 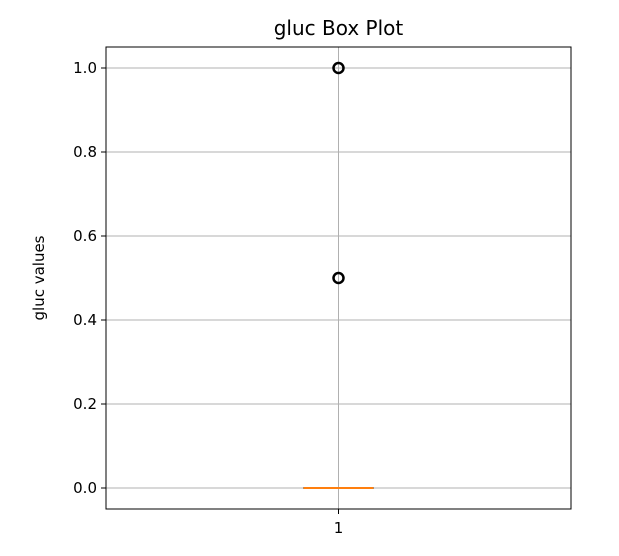 I want to click on y-tick-label: 0.0, so click(x=85, y=488).